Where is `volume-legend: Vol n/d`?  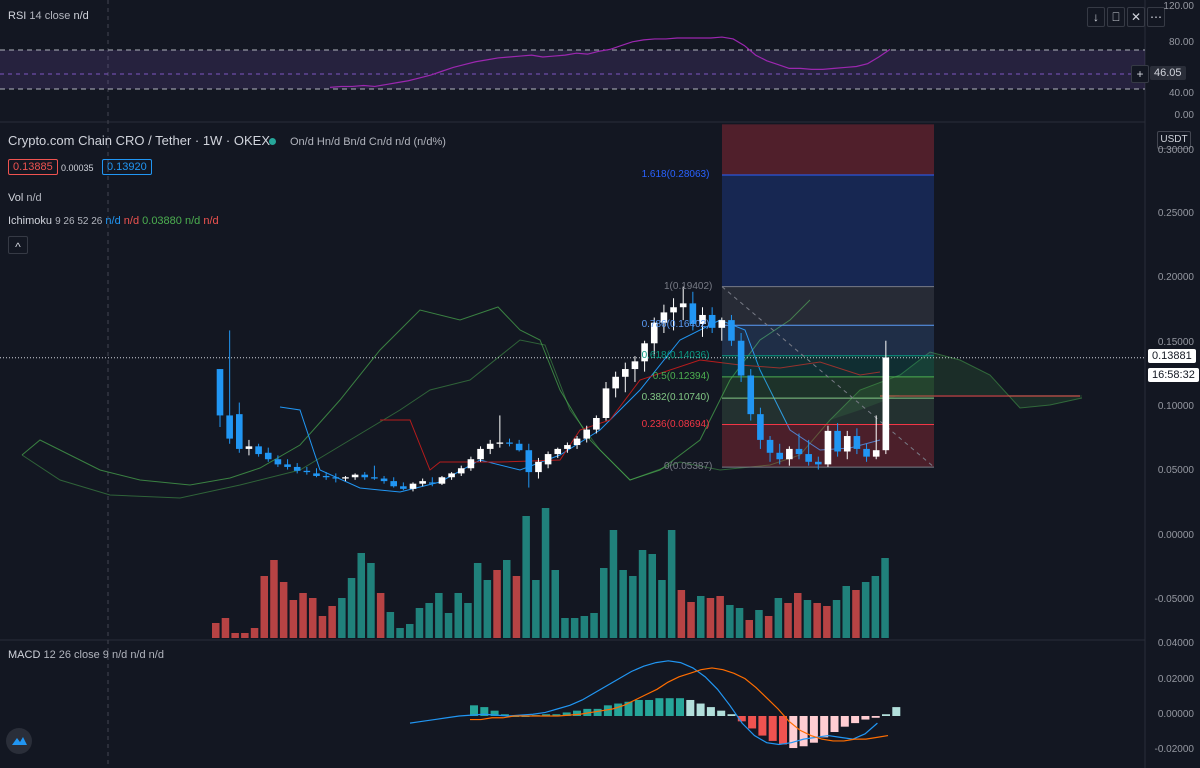
volume-legend: Vol n/d is located at coordinates (25, 198).